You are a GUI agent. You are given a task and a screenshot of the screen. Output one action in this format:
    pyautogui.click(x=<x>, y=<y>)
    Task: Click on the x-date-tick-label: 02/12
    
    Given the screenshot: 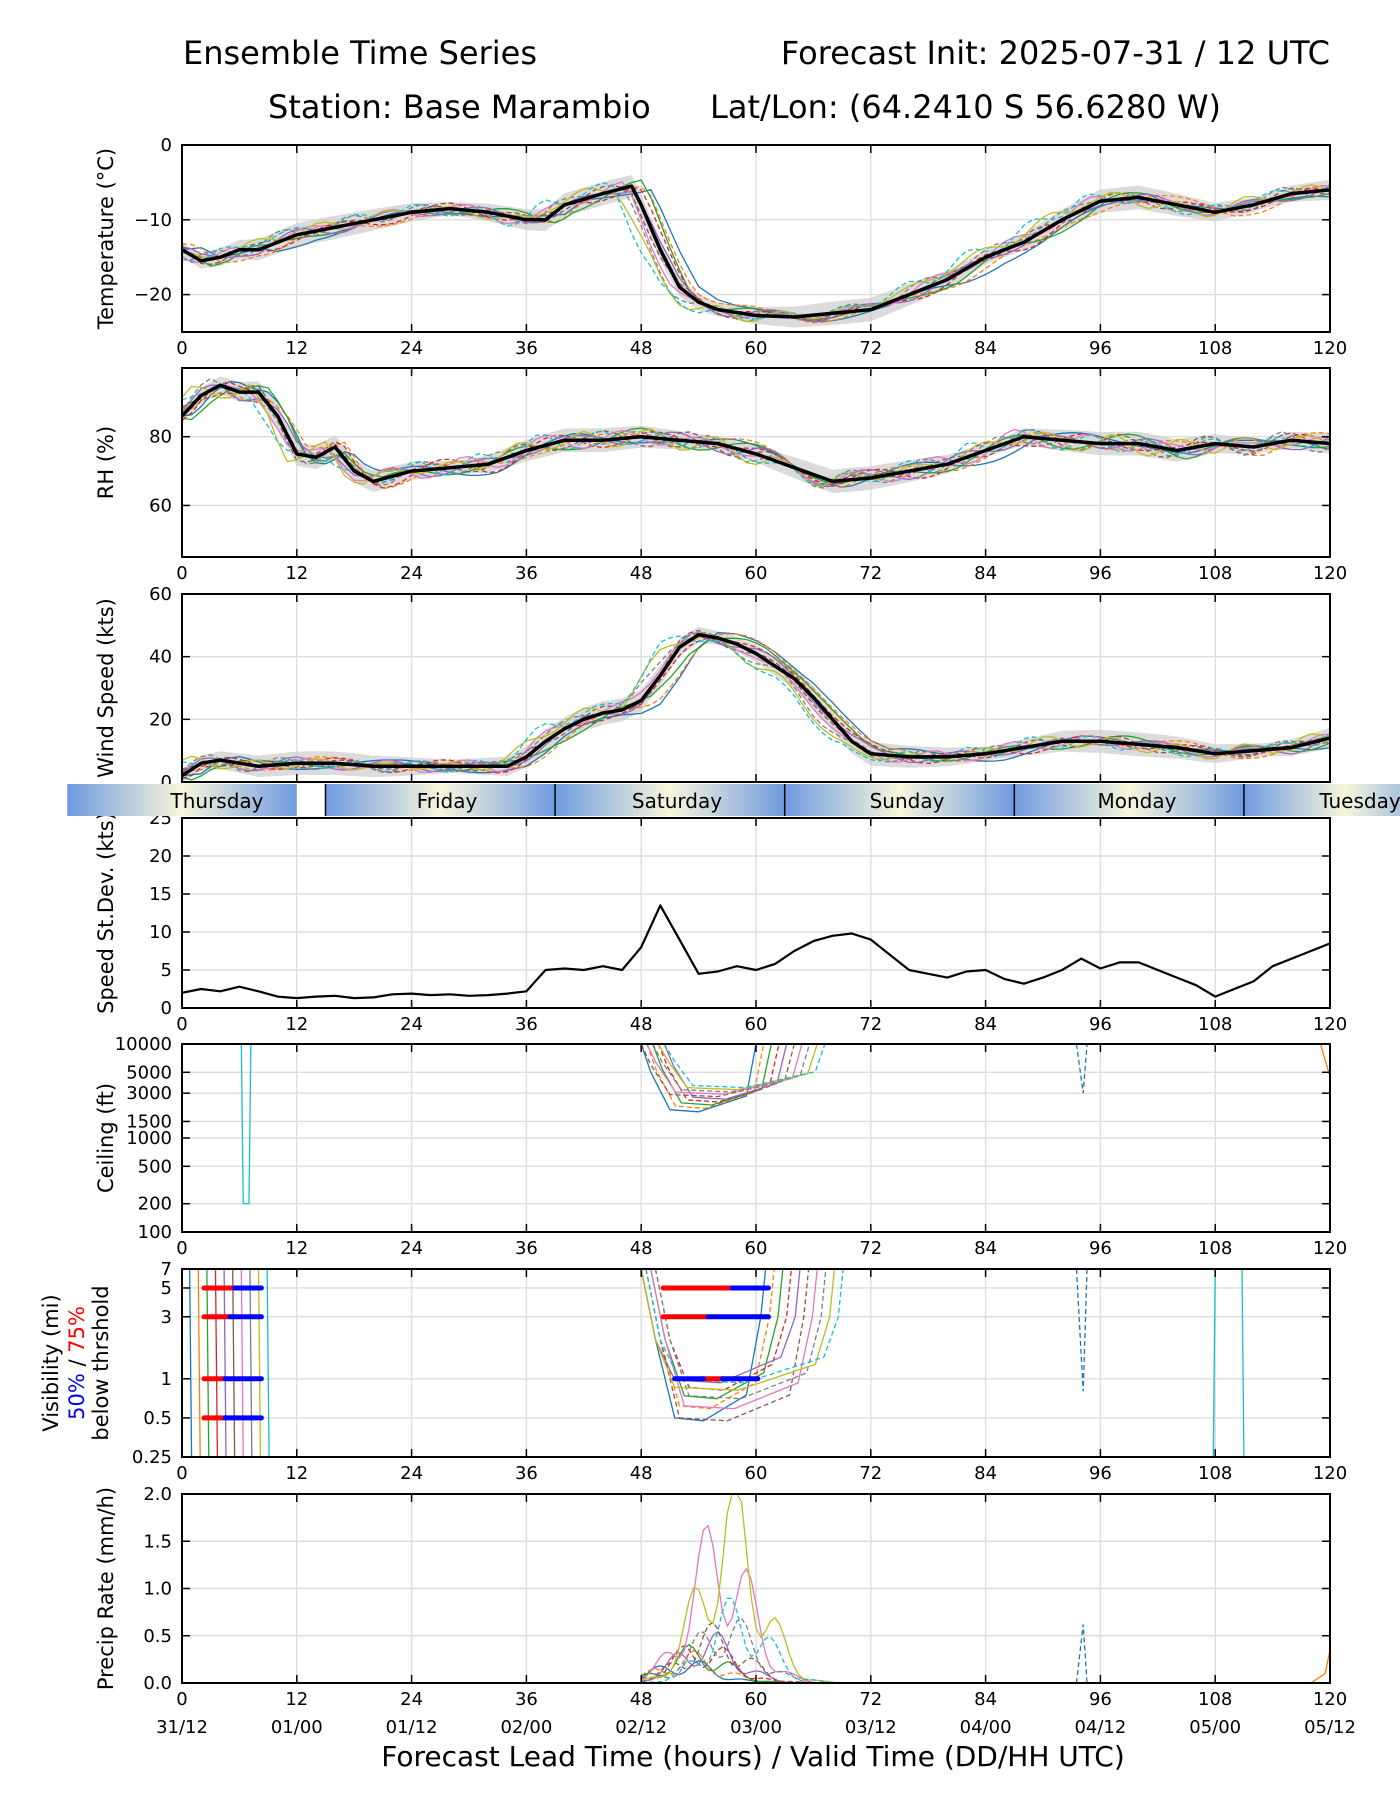 What is the action you would take?
    pyautogui.click(x=641, y=1727)
    